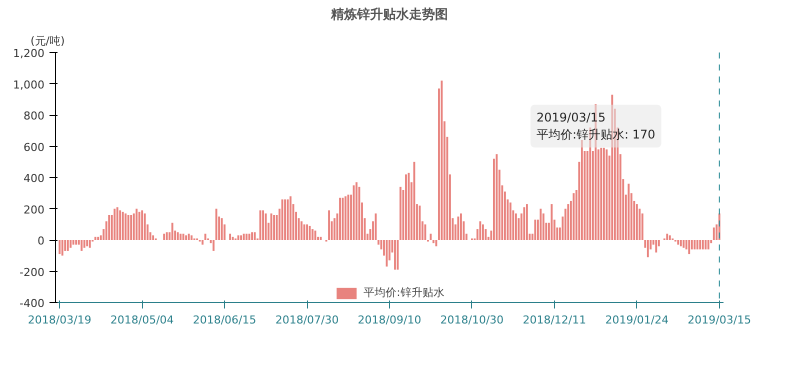  I want to click on y-tick-label: 600, so click(34, 147).